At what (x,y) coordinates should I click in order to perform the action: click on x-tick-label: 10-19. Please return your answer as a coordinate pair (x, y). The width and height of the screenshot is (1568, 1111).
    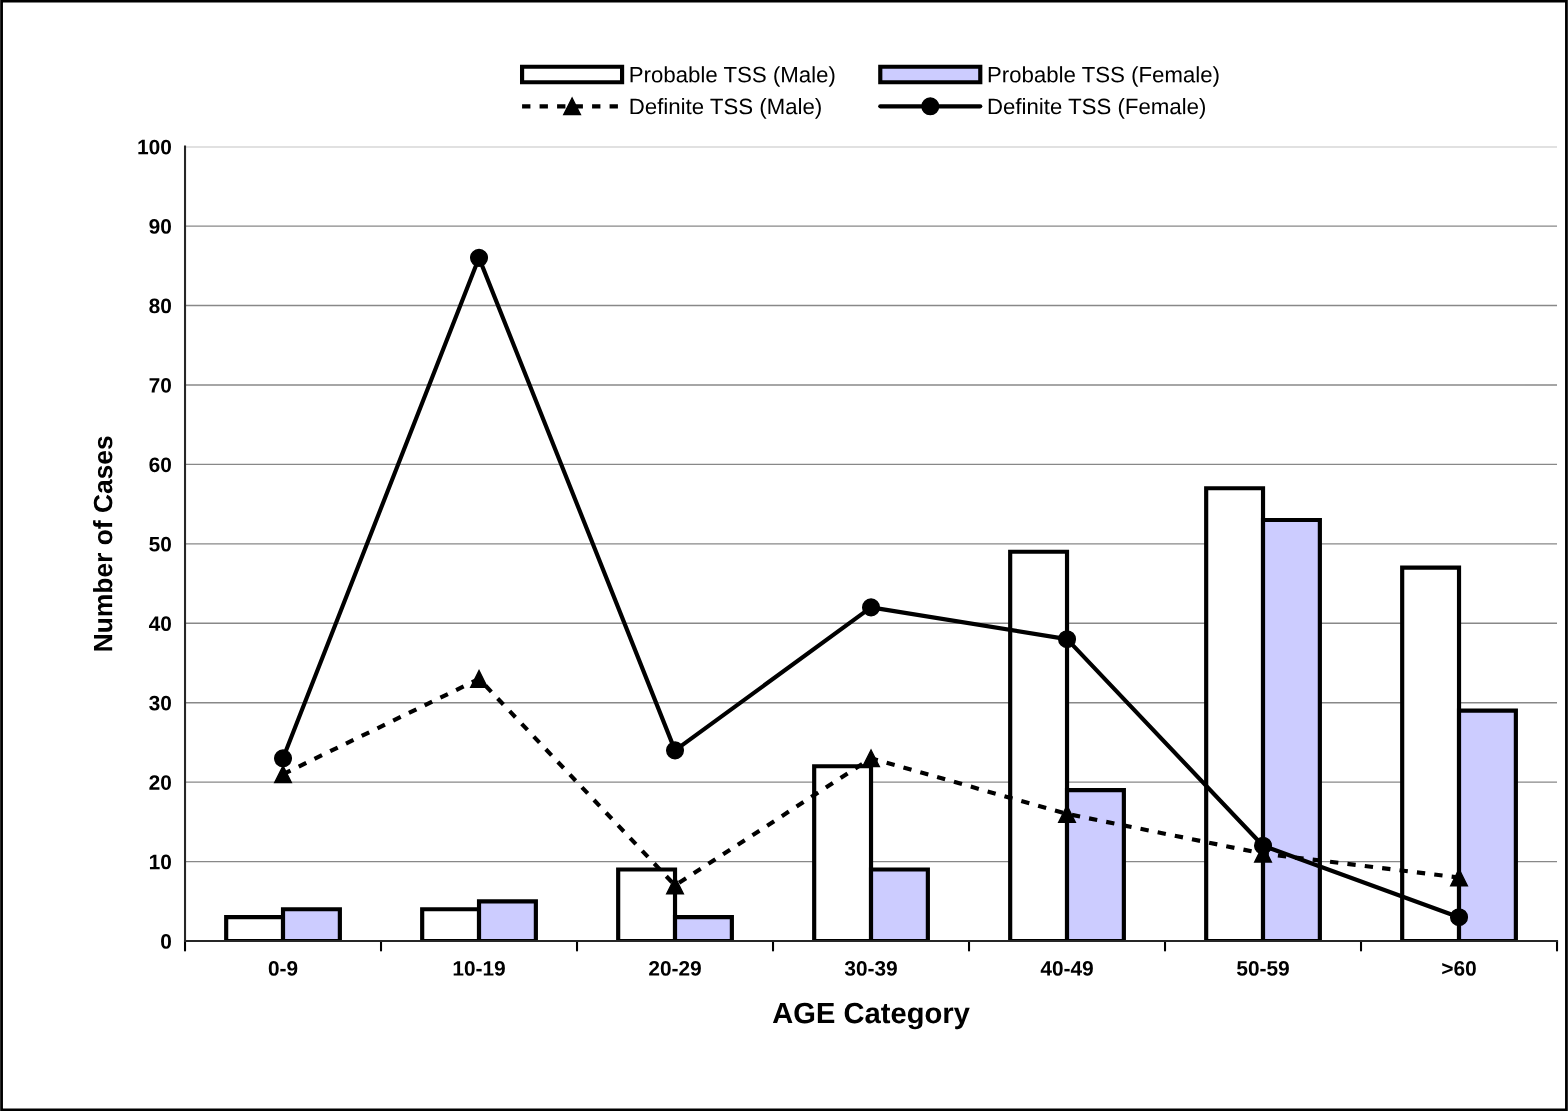
    Looking at the image, I should click on (479, 968).